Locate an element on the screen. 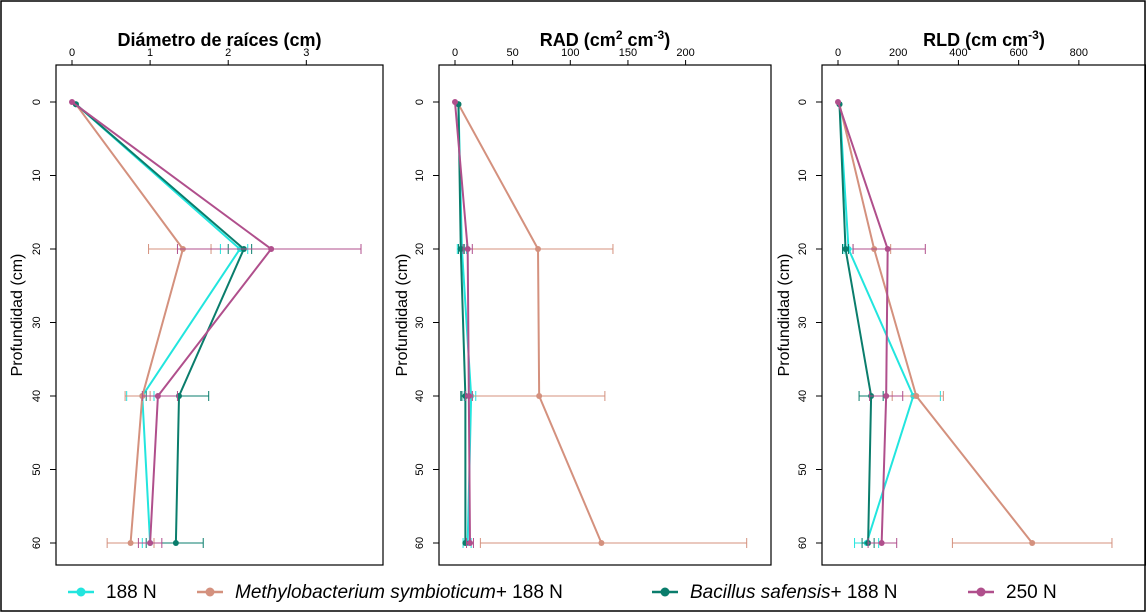  legend-label-text: 188 N is located at coordinates (131, 592).